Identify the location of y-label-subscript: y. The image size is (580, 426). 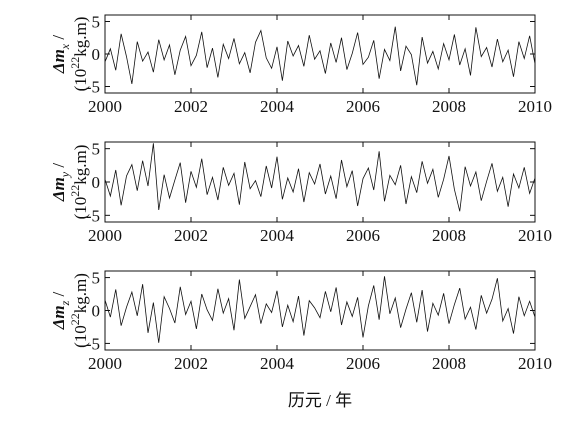
(65, 174).